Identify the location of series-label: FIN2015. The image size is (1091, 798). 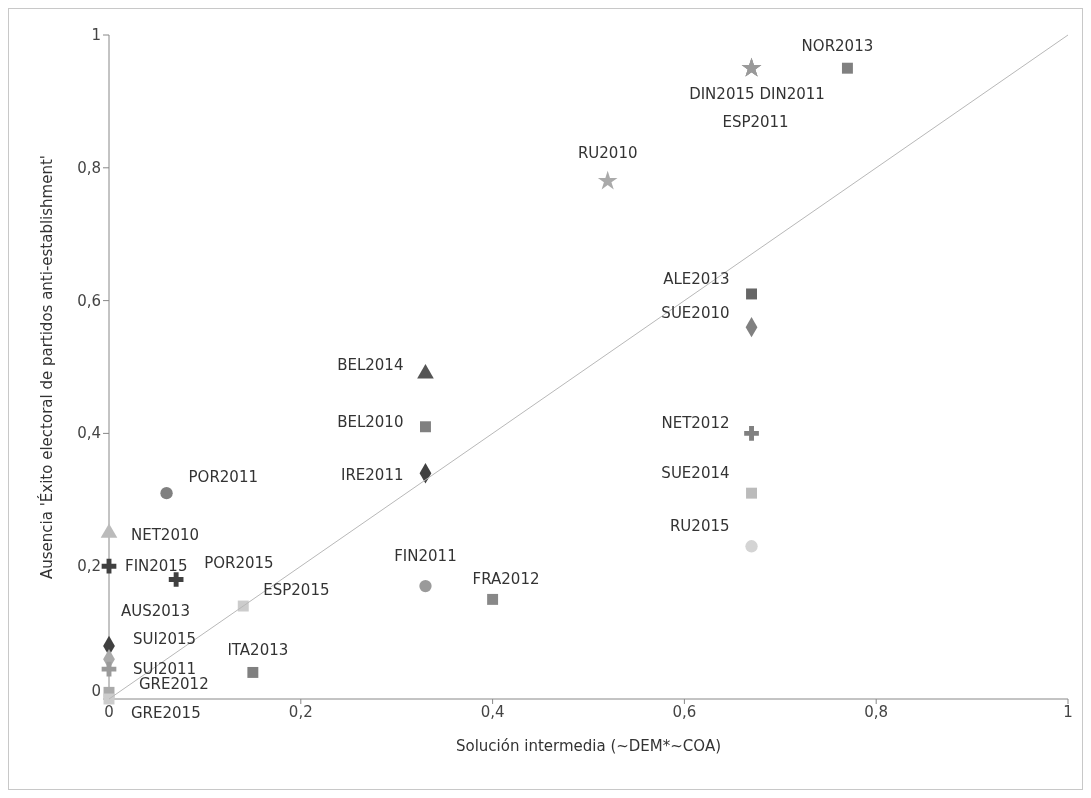
(156, 565).